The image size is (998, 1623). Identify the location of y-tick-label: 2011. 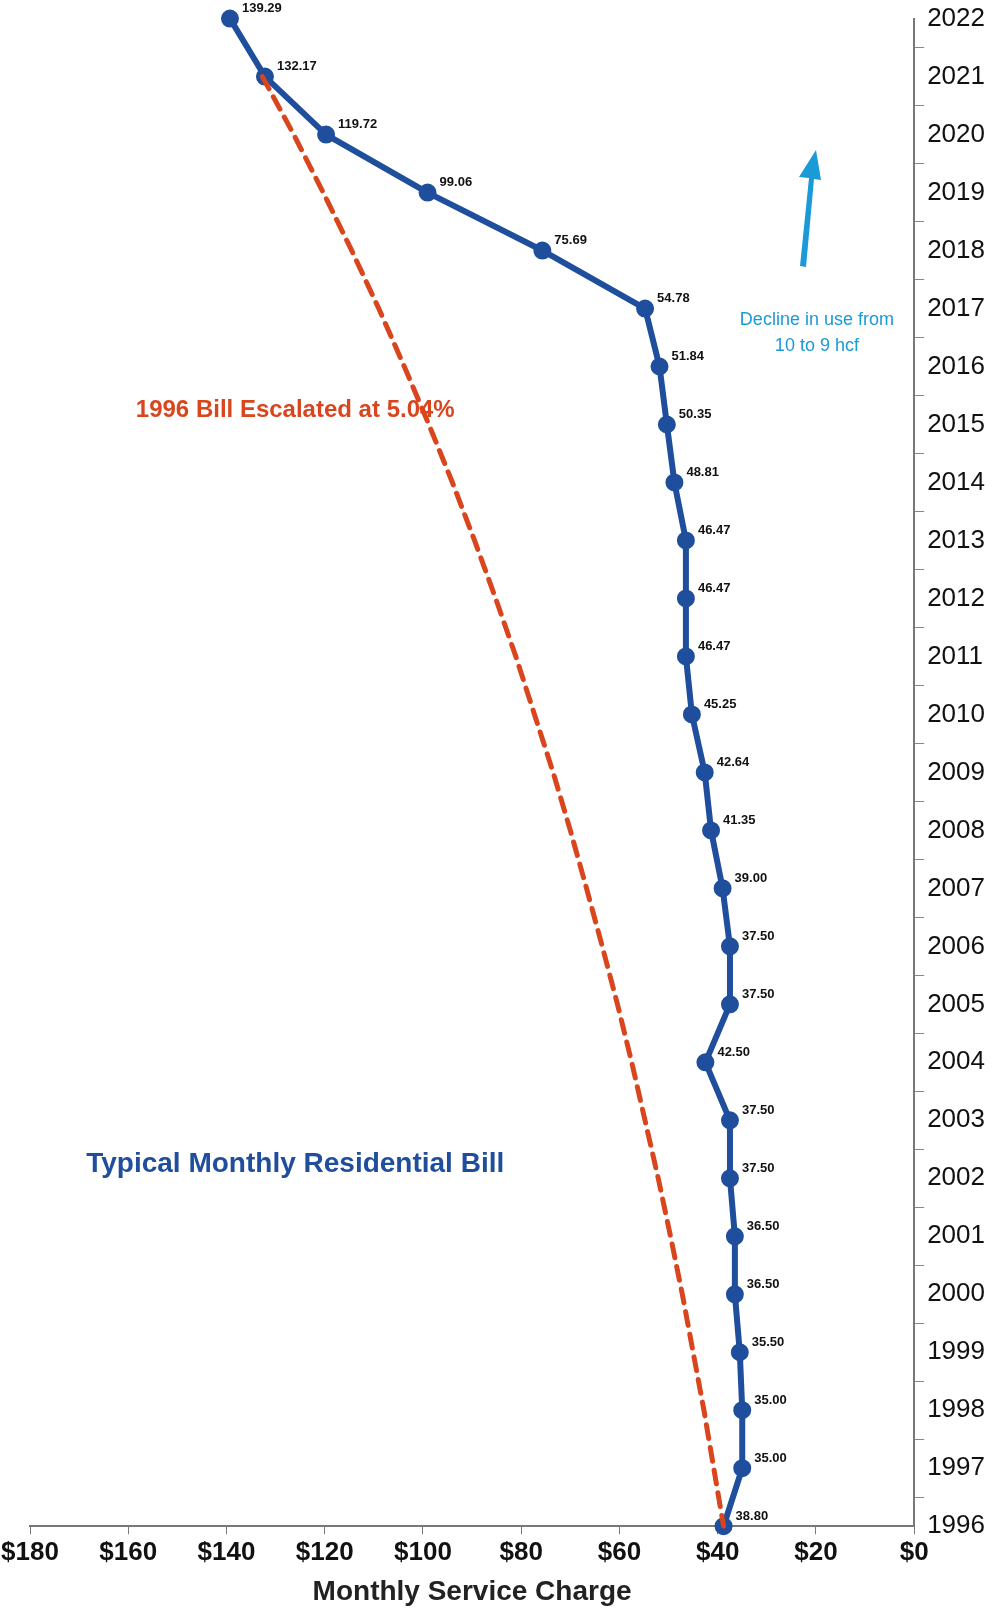
(955, 654).